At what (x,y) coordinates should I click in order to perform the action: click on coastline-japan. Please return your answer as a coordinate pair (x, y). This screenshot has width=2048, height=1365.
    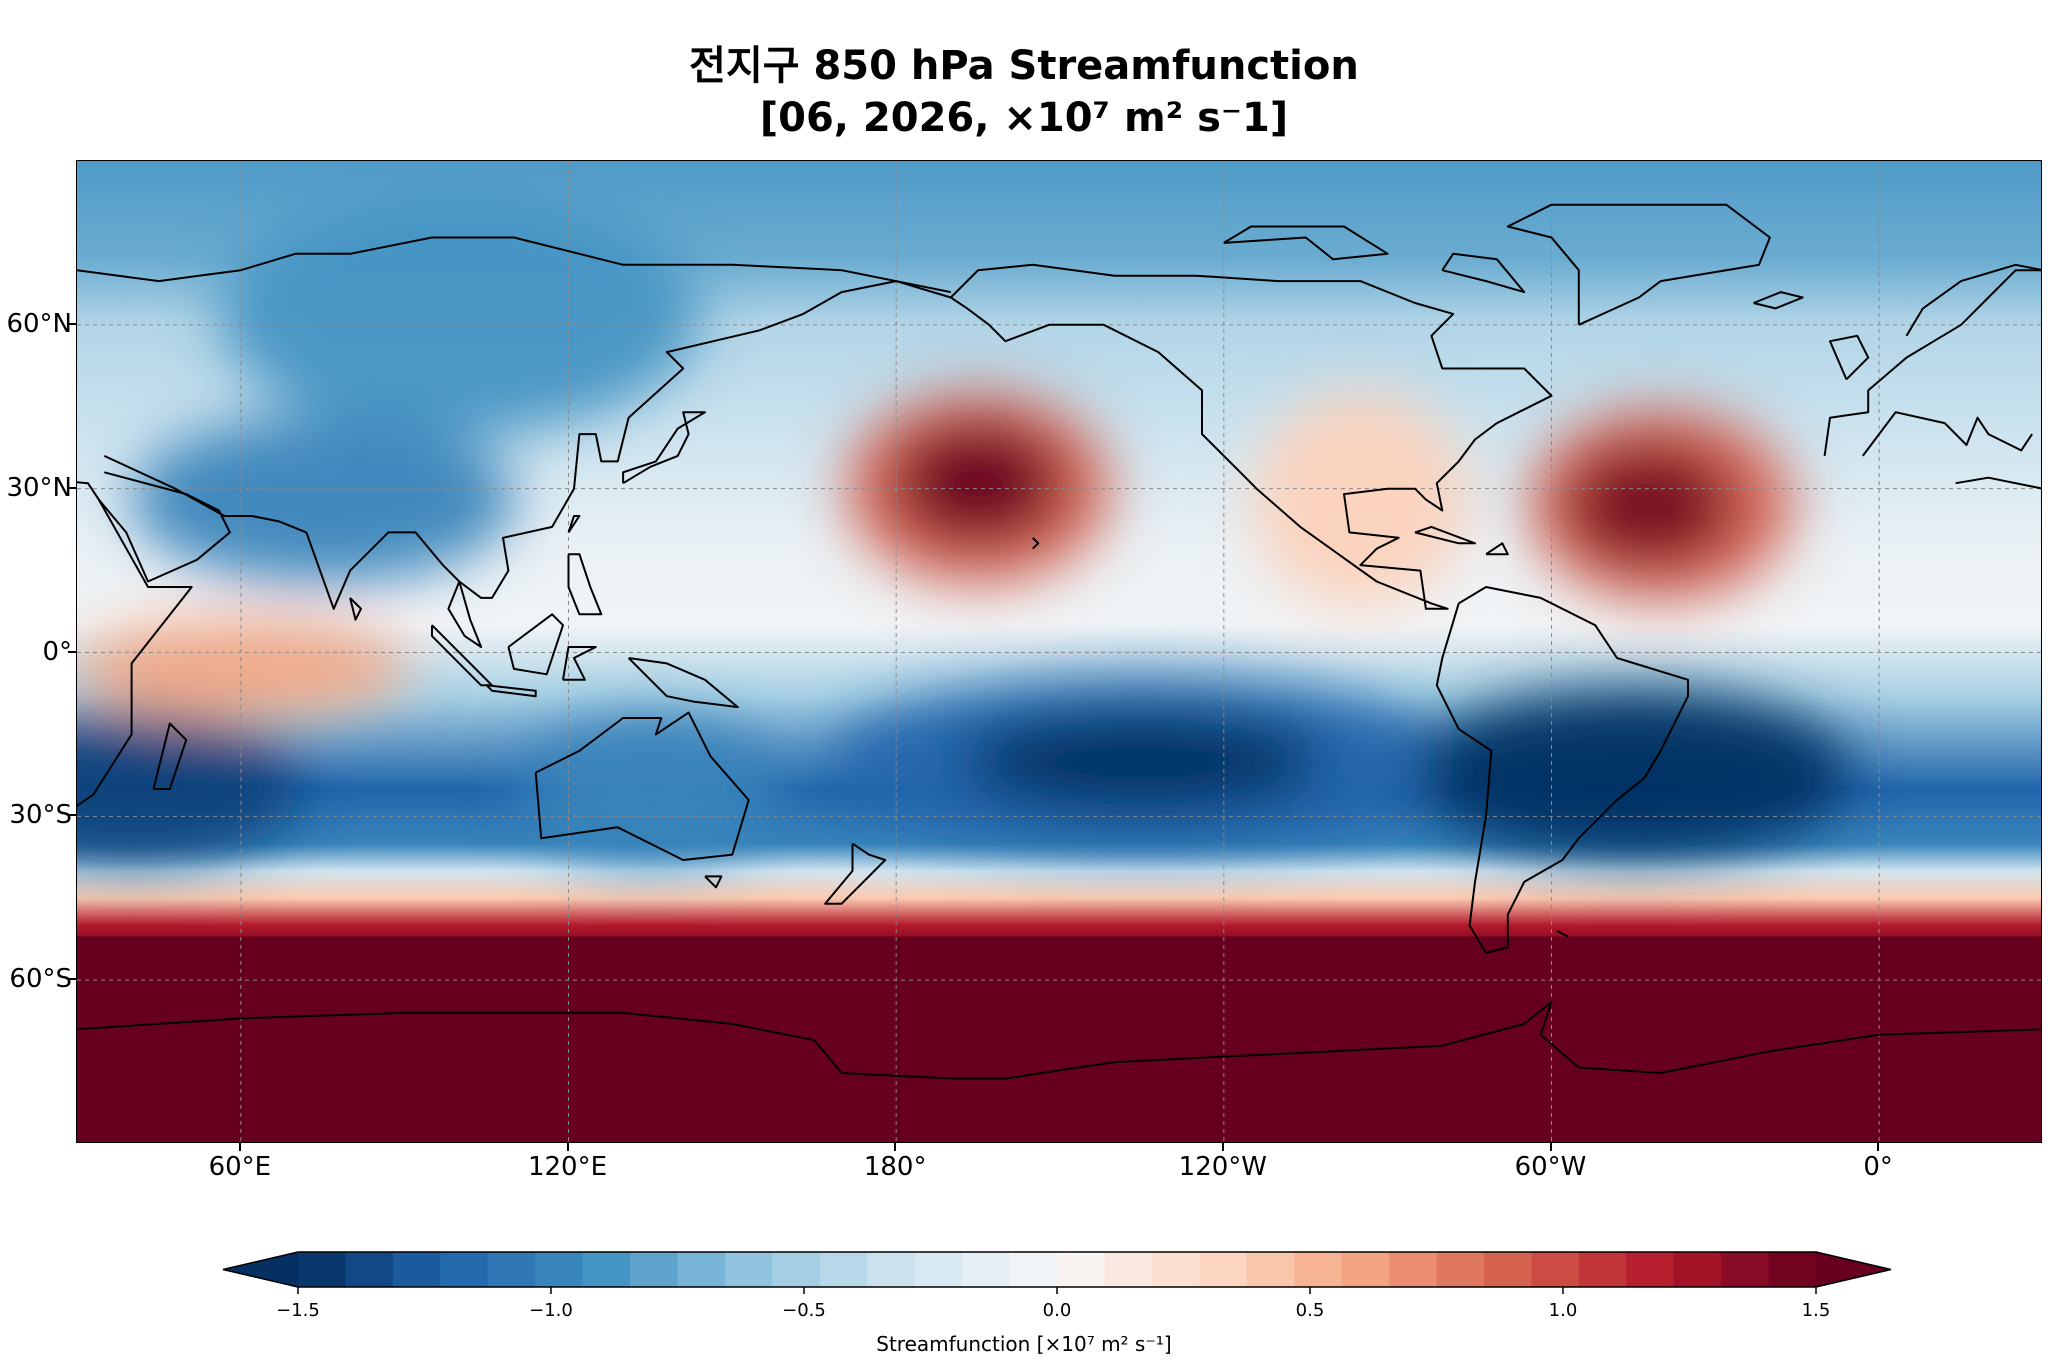
    Looking at the image, I should click on (664, 448).